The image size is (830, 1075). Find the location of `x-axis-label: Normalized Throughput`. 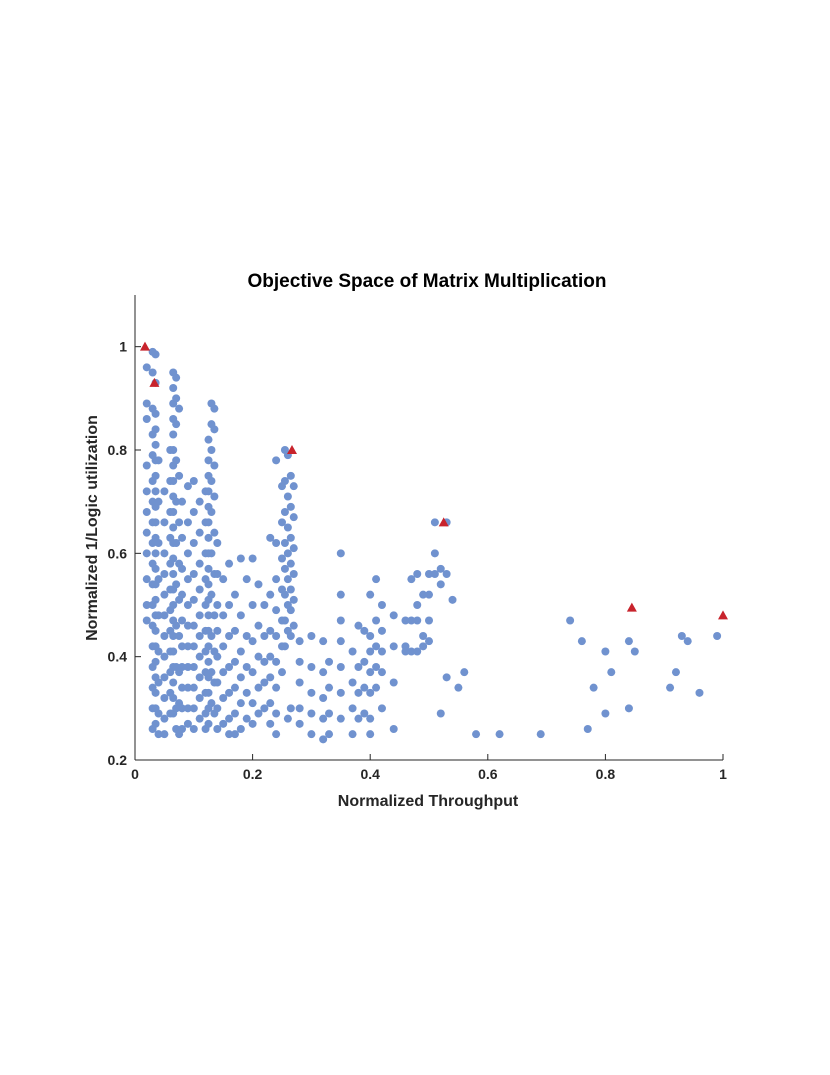

x-axis-label: Normalized Throughput is located at coordinates (428, 801).